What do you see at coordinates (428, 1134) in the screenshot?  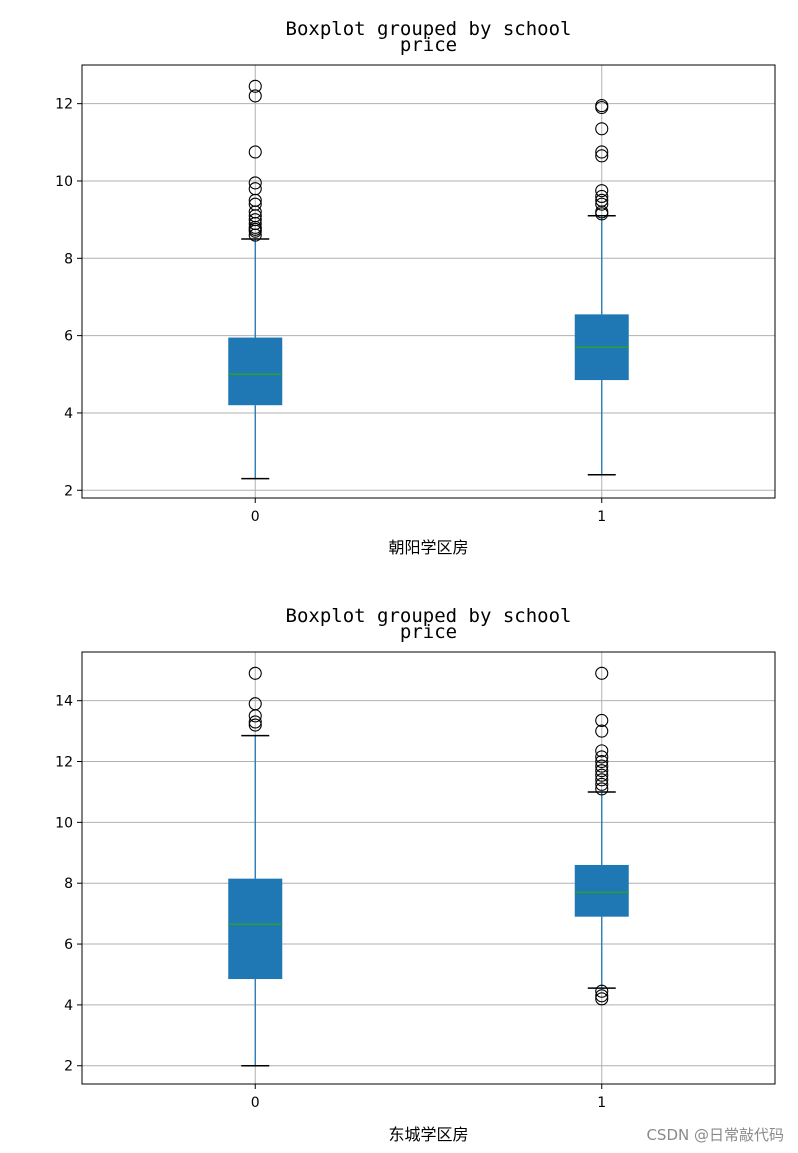 I see `x-axis-label: 东城学区房` at bounding box center [428, 1134].